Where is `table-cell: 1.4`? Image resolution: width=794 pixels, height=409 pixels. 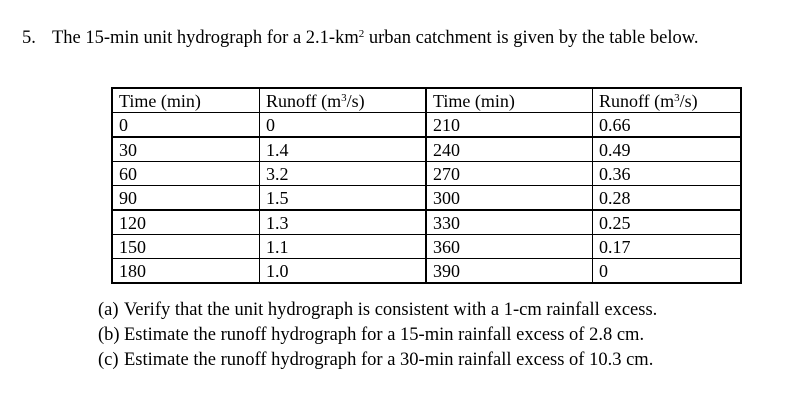
table-cell: 1.4 is located at coordinates (343, 149).